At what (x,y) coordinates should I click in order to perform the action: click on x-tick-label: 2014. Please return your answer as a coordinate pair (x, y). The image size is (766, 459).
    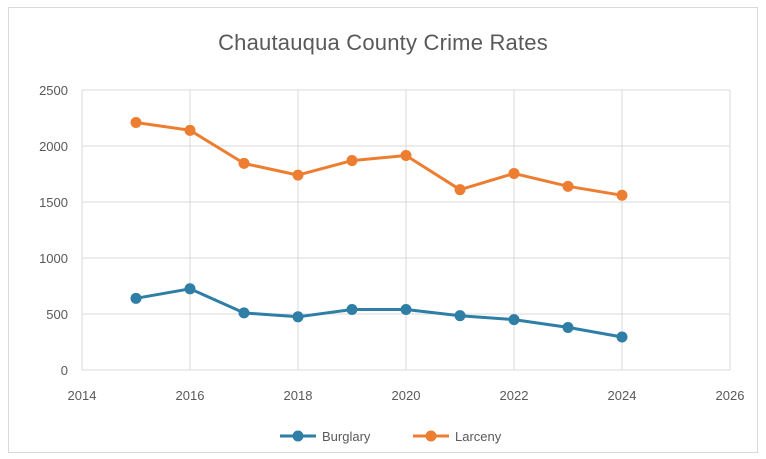
    Looking at the image, I should click on (82, 395).